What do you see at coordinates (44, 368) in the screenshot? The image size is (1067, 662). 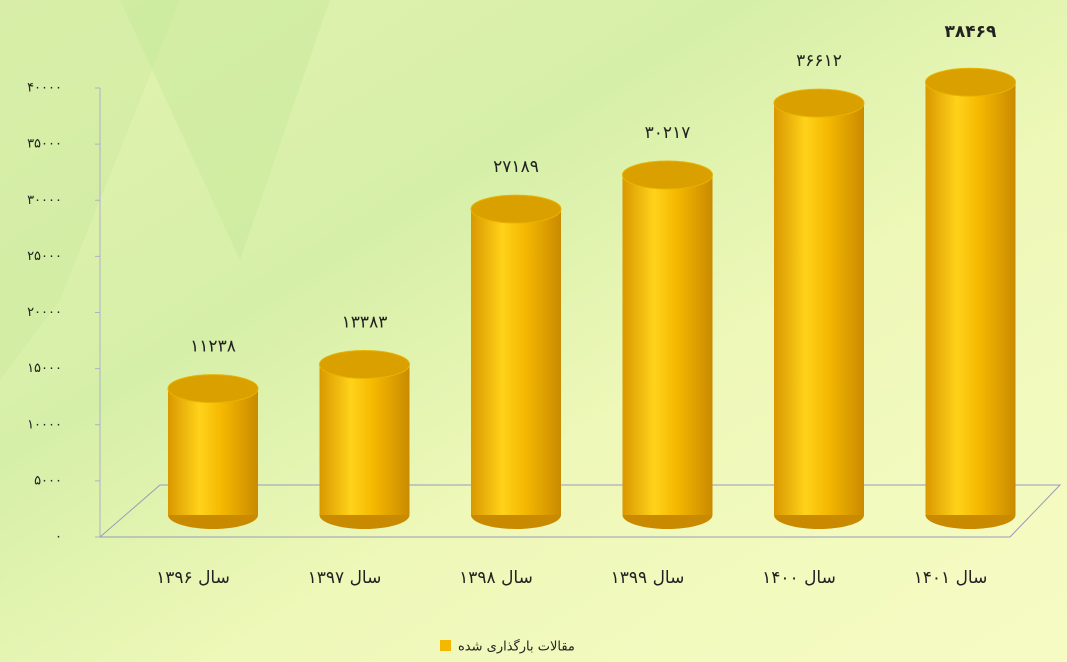 I see `y-tick-label: ۱۵۰۰۰` at bounding box center [44, 368].